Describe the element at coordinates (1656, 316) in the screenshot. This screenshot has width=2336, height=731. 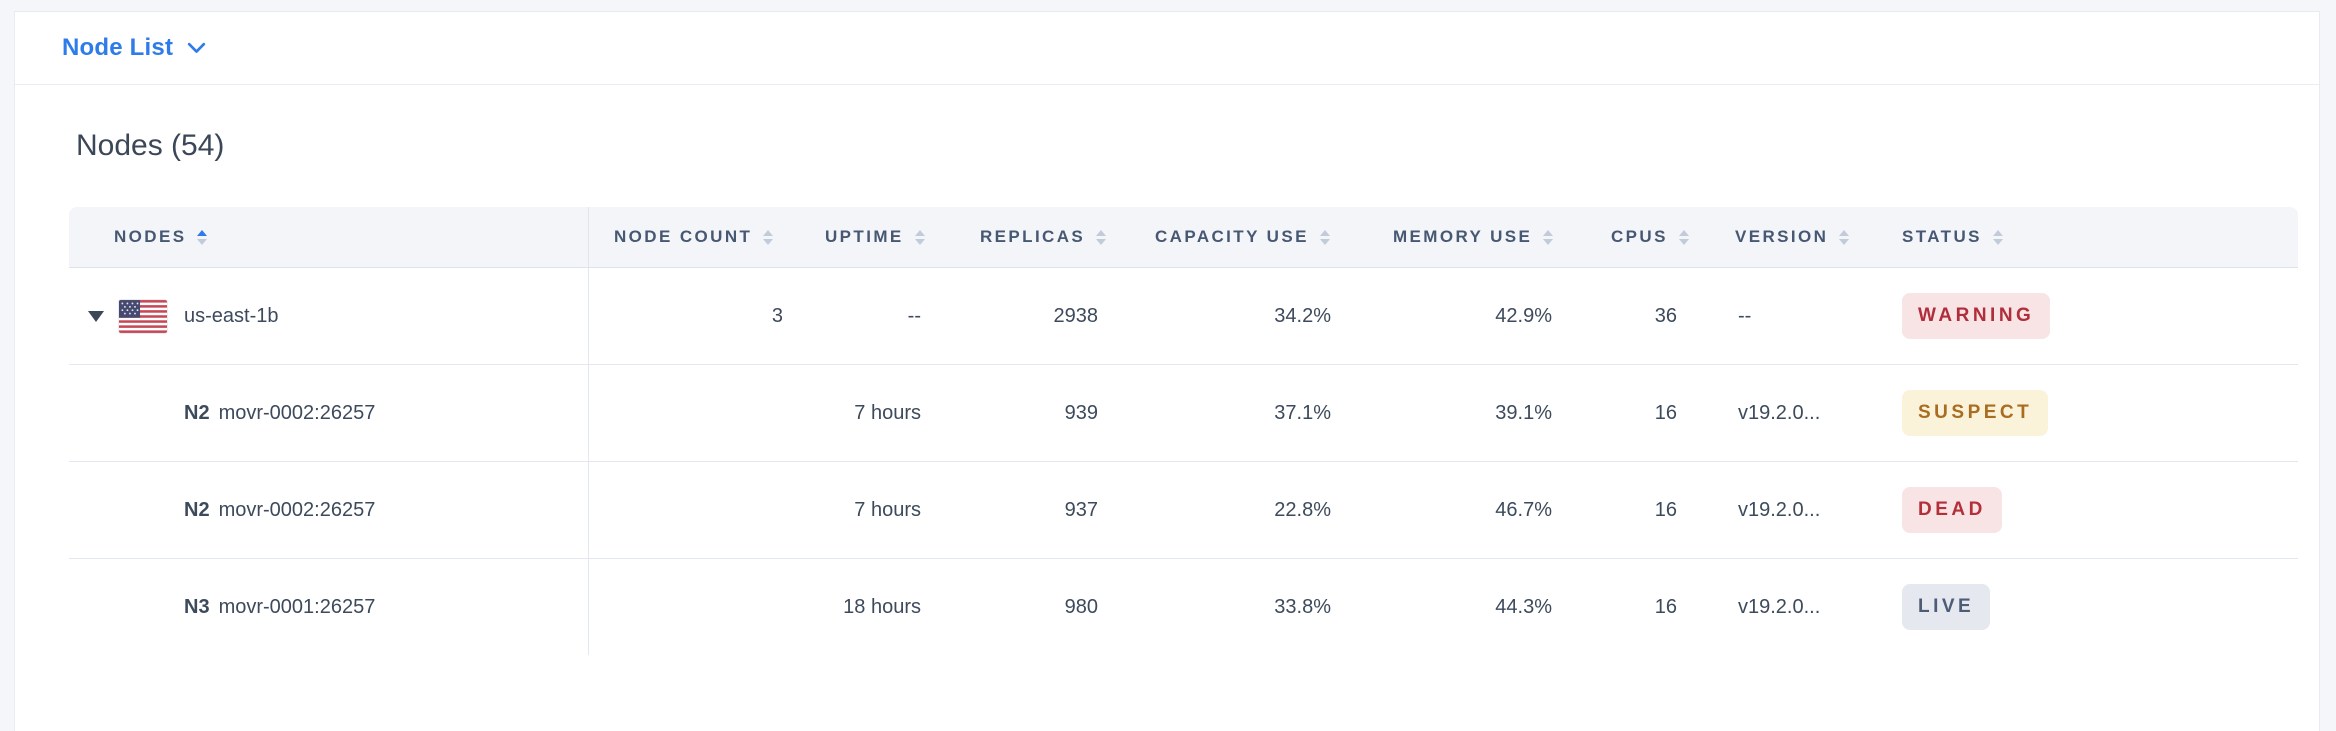
I see `cell-cpus: 36` at that location.